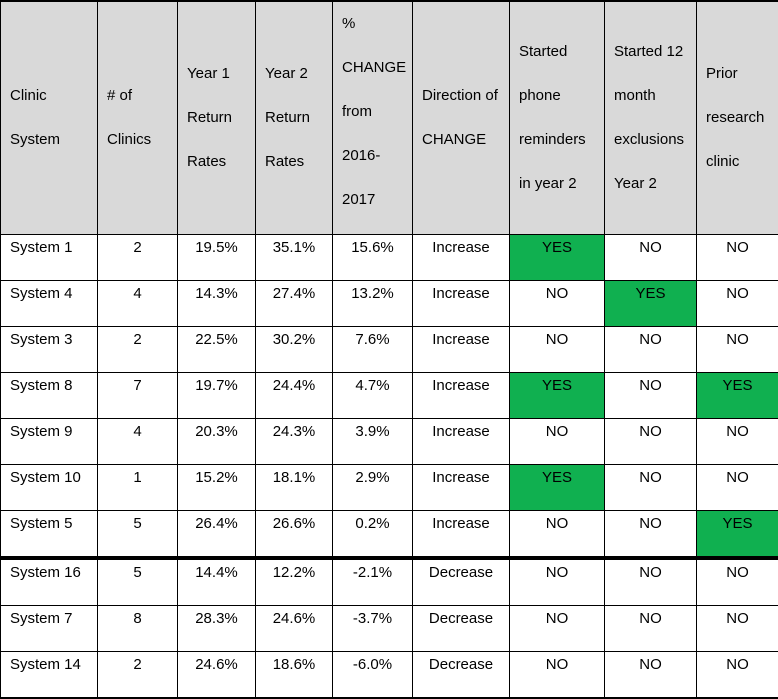 The width and height of the screenshot is (778, 699). What do you see at coordinates (373, 442) in the screenshot?
I see `cell-percent-change: 3.9%` at bounding box center [373, 442].